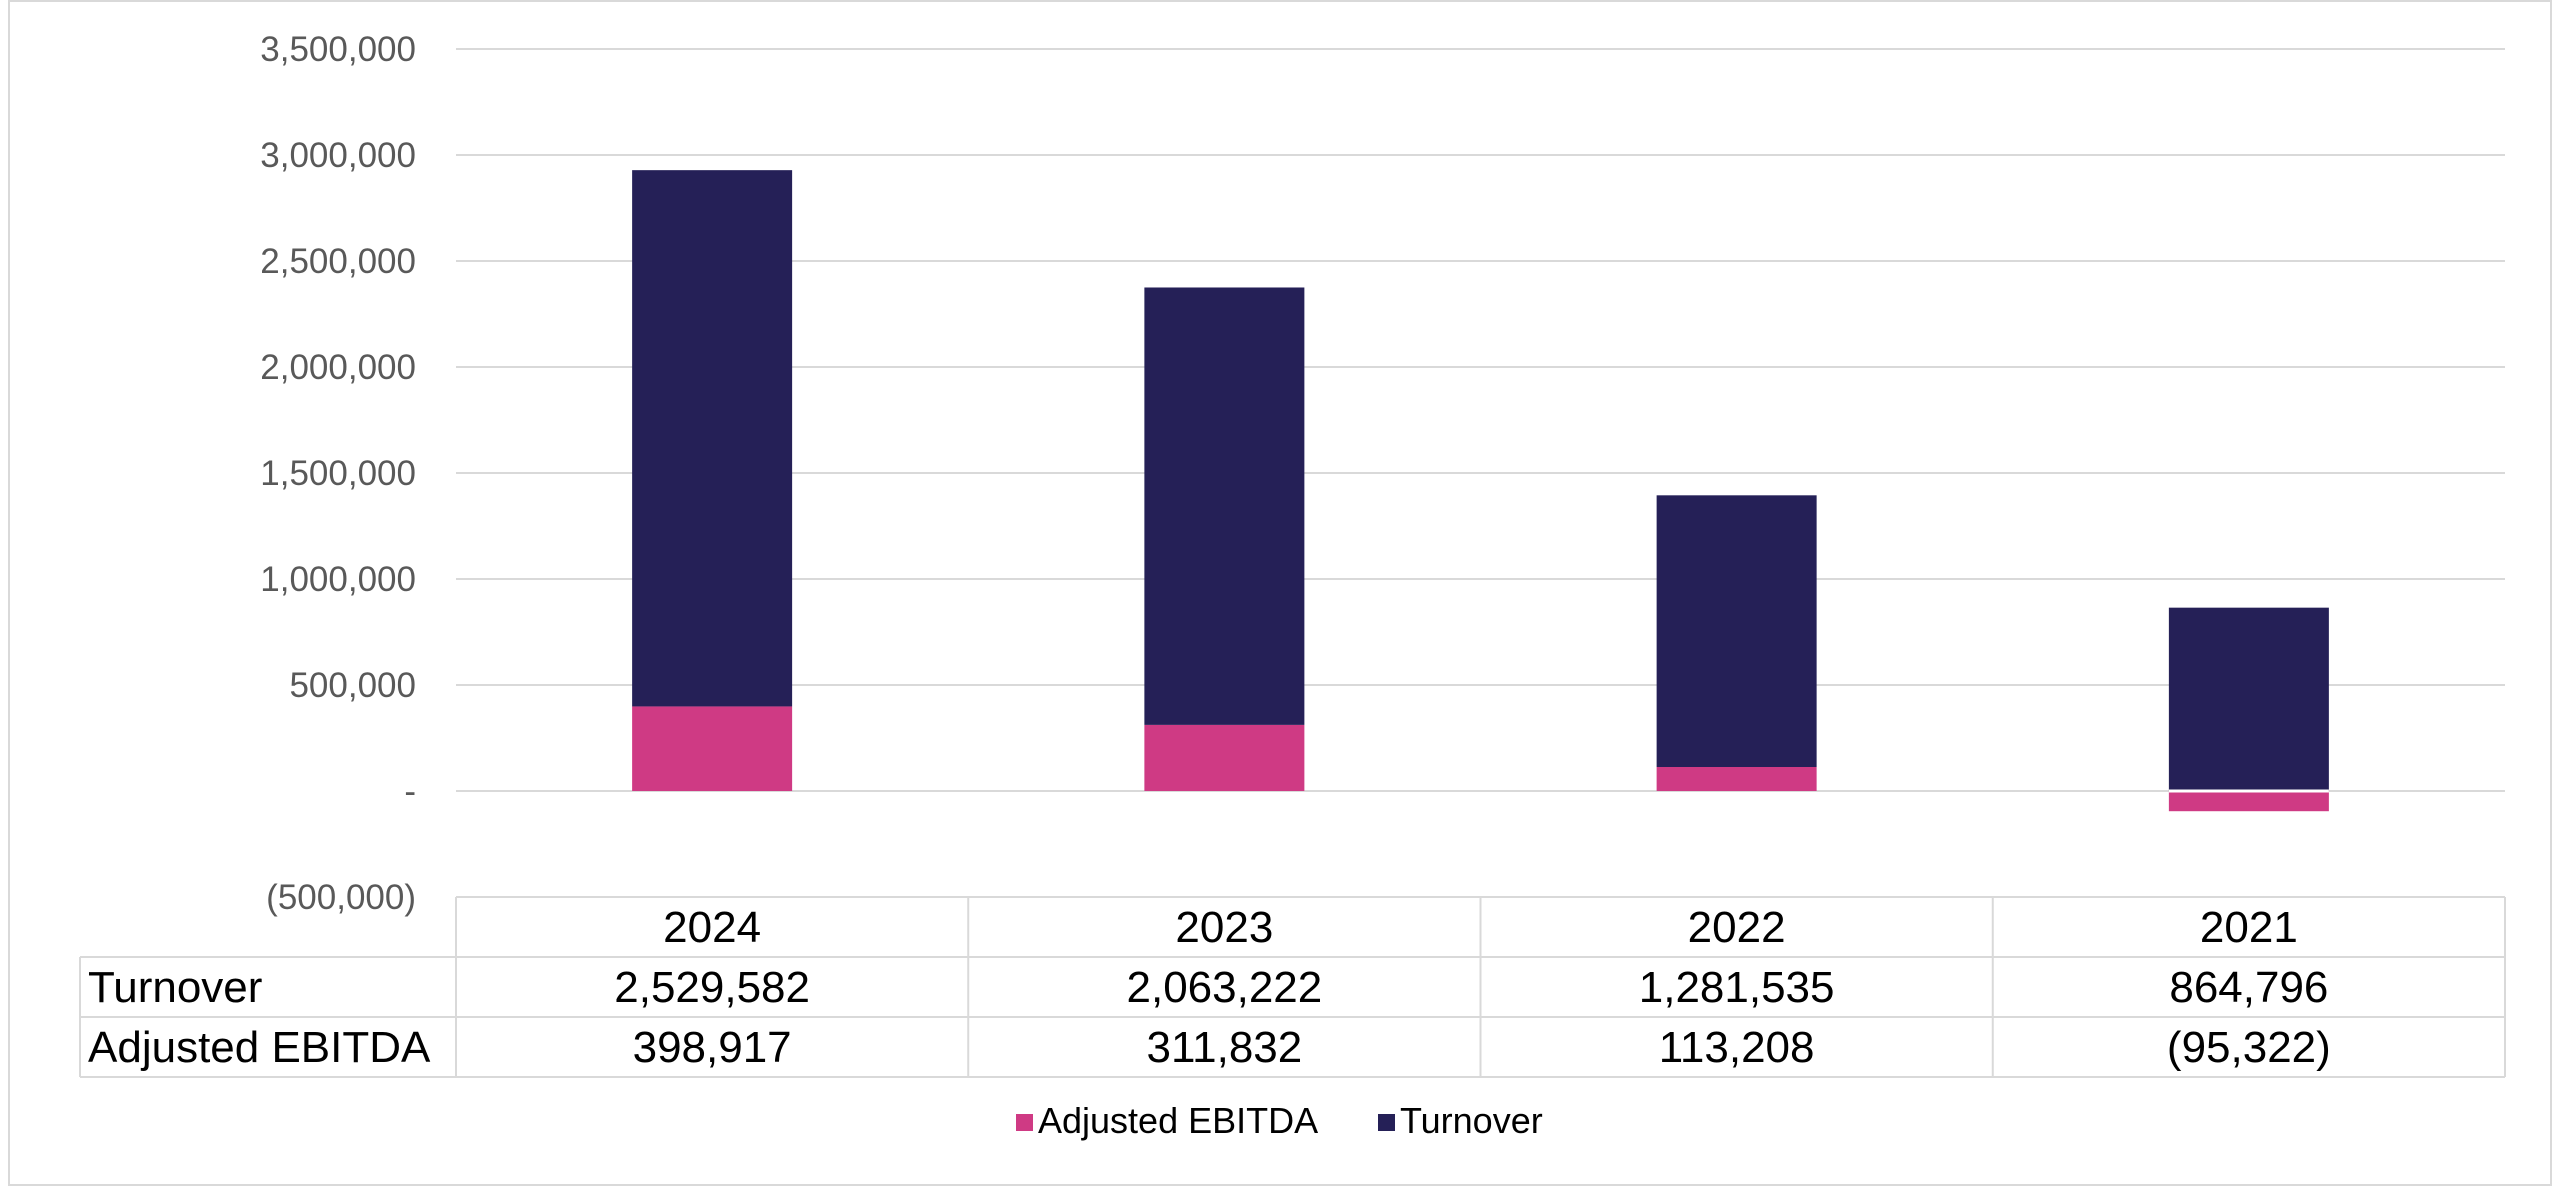  Describe the element at coordinates (175, 987) in the screenshot. I see `table-row-label: Turnover` at that location.